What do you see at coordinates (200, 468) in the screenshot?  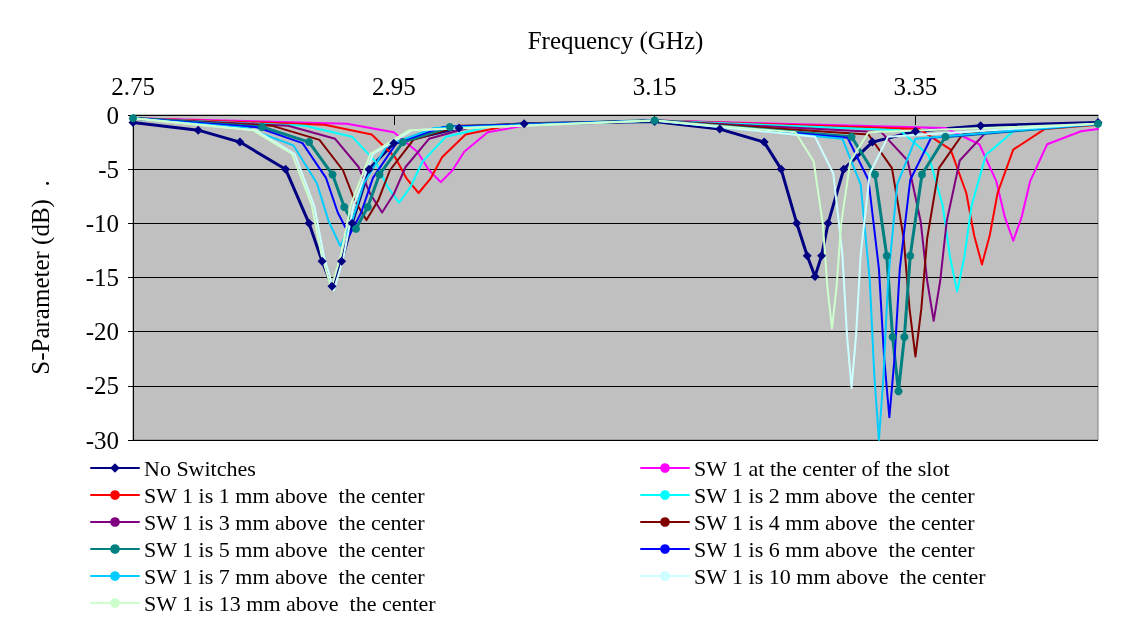 I see `legend-label: No Switches` at bounding box center [200, 468].